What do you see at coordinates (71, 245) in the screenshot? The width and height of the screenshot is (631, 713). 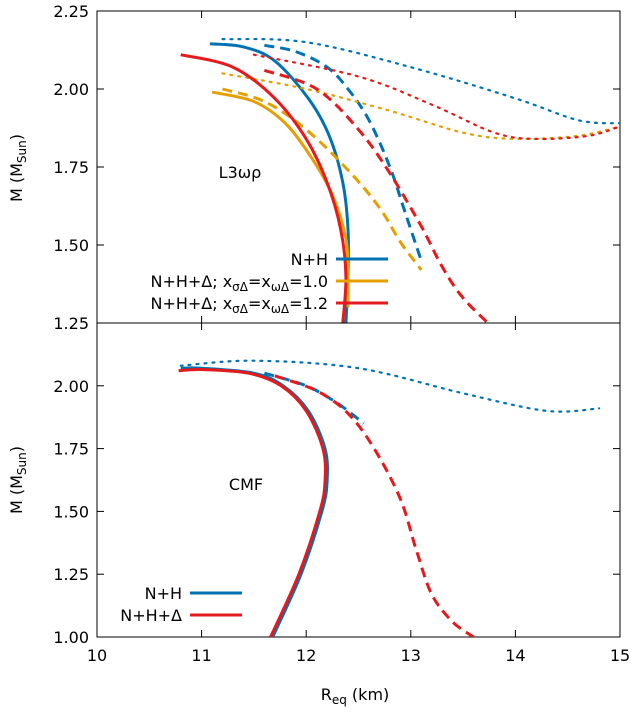 I see `top-ytick-label: 1.50` at bounding box center [71, 245].